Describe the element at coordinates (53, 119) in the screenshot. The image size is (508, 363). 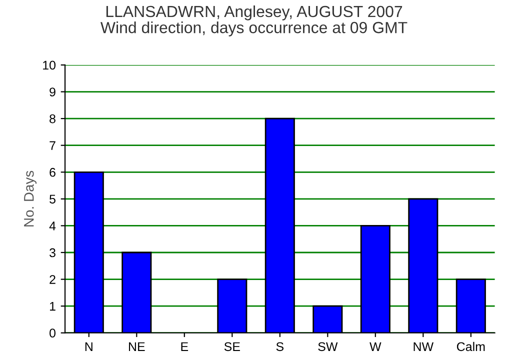
I see `y-tick-label: 8` at that location.